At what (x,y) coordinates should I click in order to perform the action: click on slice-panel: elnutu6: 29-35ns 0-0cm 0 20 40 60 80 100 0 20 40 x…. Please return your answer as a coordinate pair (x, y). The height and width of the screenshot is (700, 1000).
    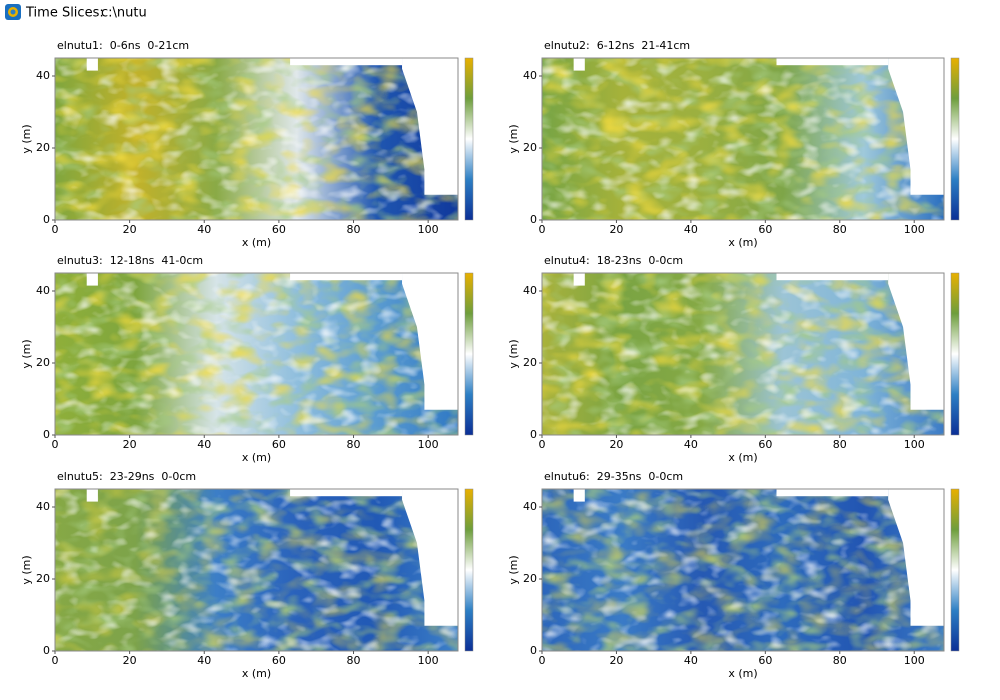
    Looking at the image, I should click on (733, 575).